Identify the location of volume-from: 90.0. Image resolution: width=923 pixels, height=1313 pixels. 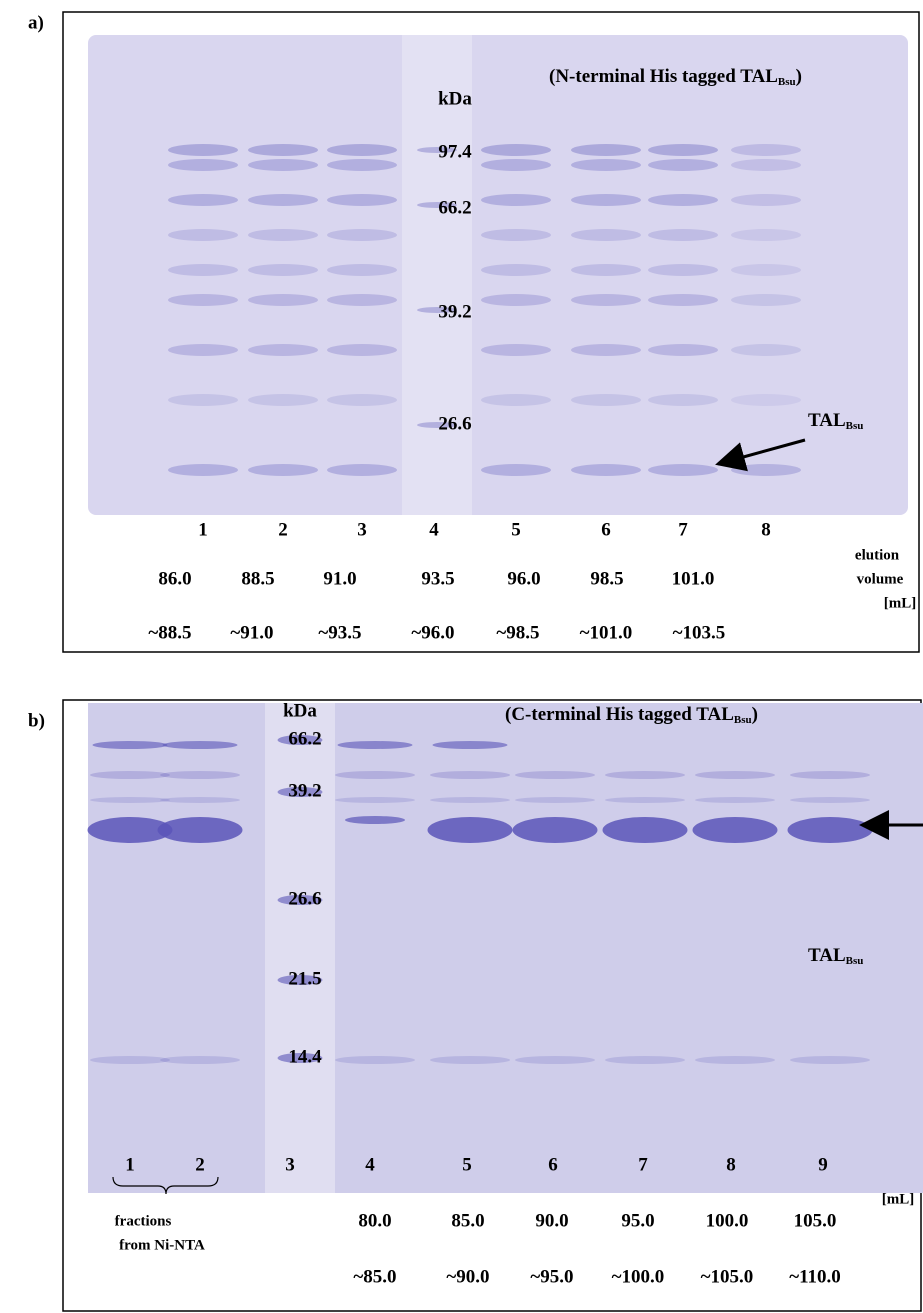
(551, 1220).